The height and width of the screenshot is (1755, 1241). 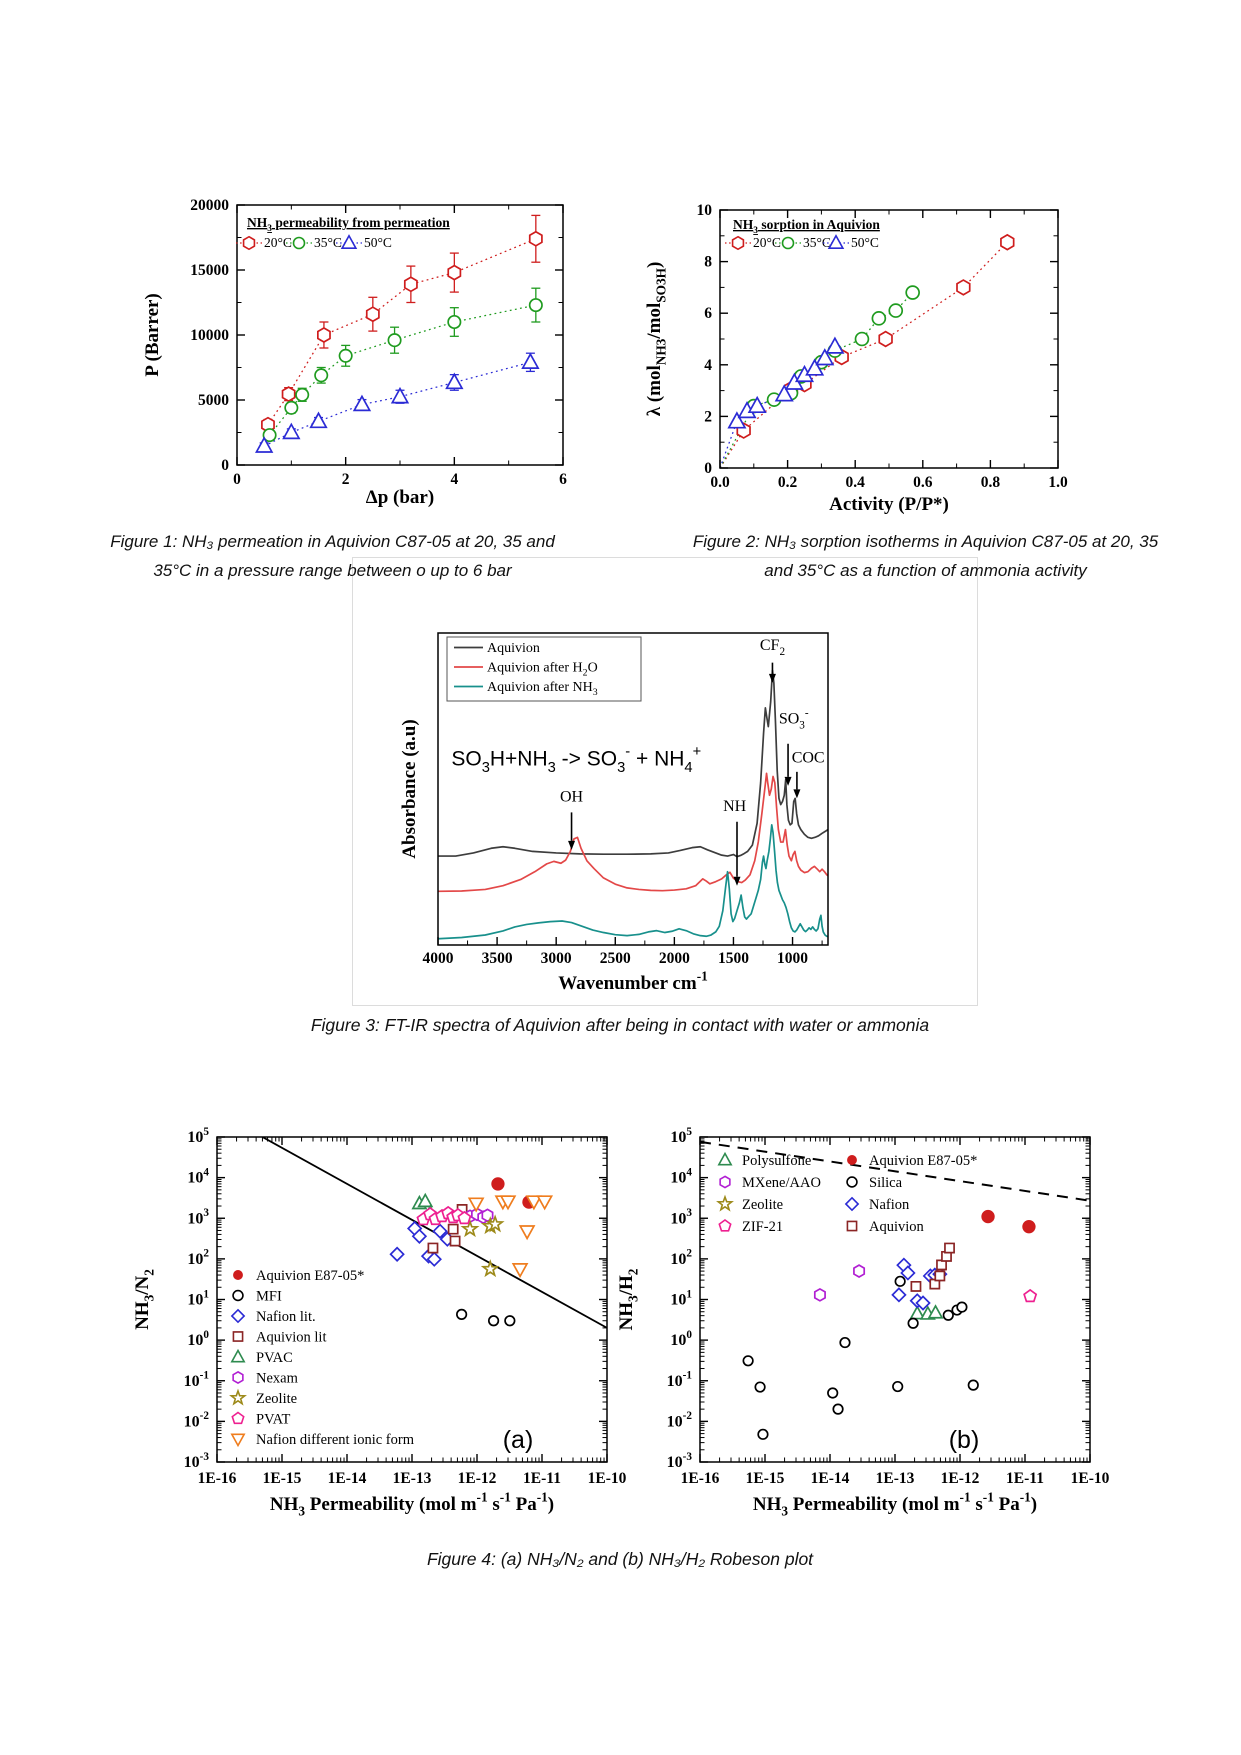 I want to click on svg-text: ZIF-21, so click(x=762, y=1227).